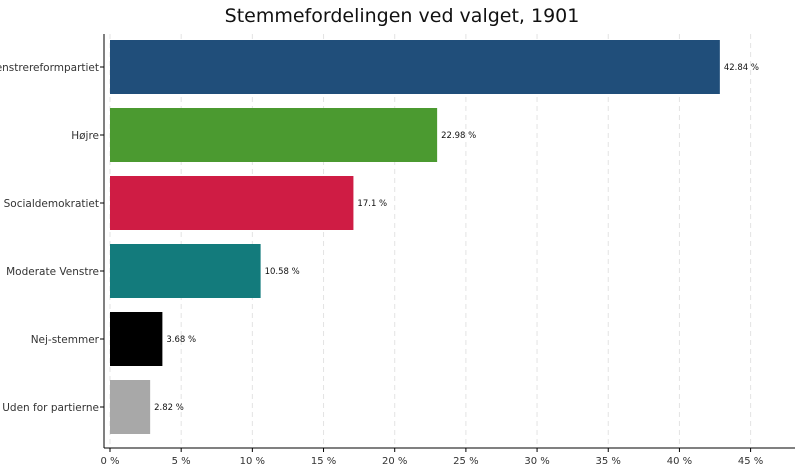  I want to click on x-tick-label: 30 %, so click(536, 461).